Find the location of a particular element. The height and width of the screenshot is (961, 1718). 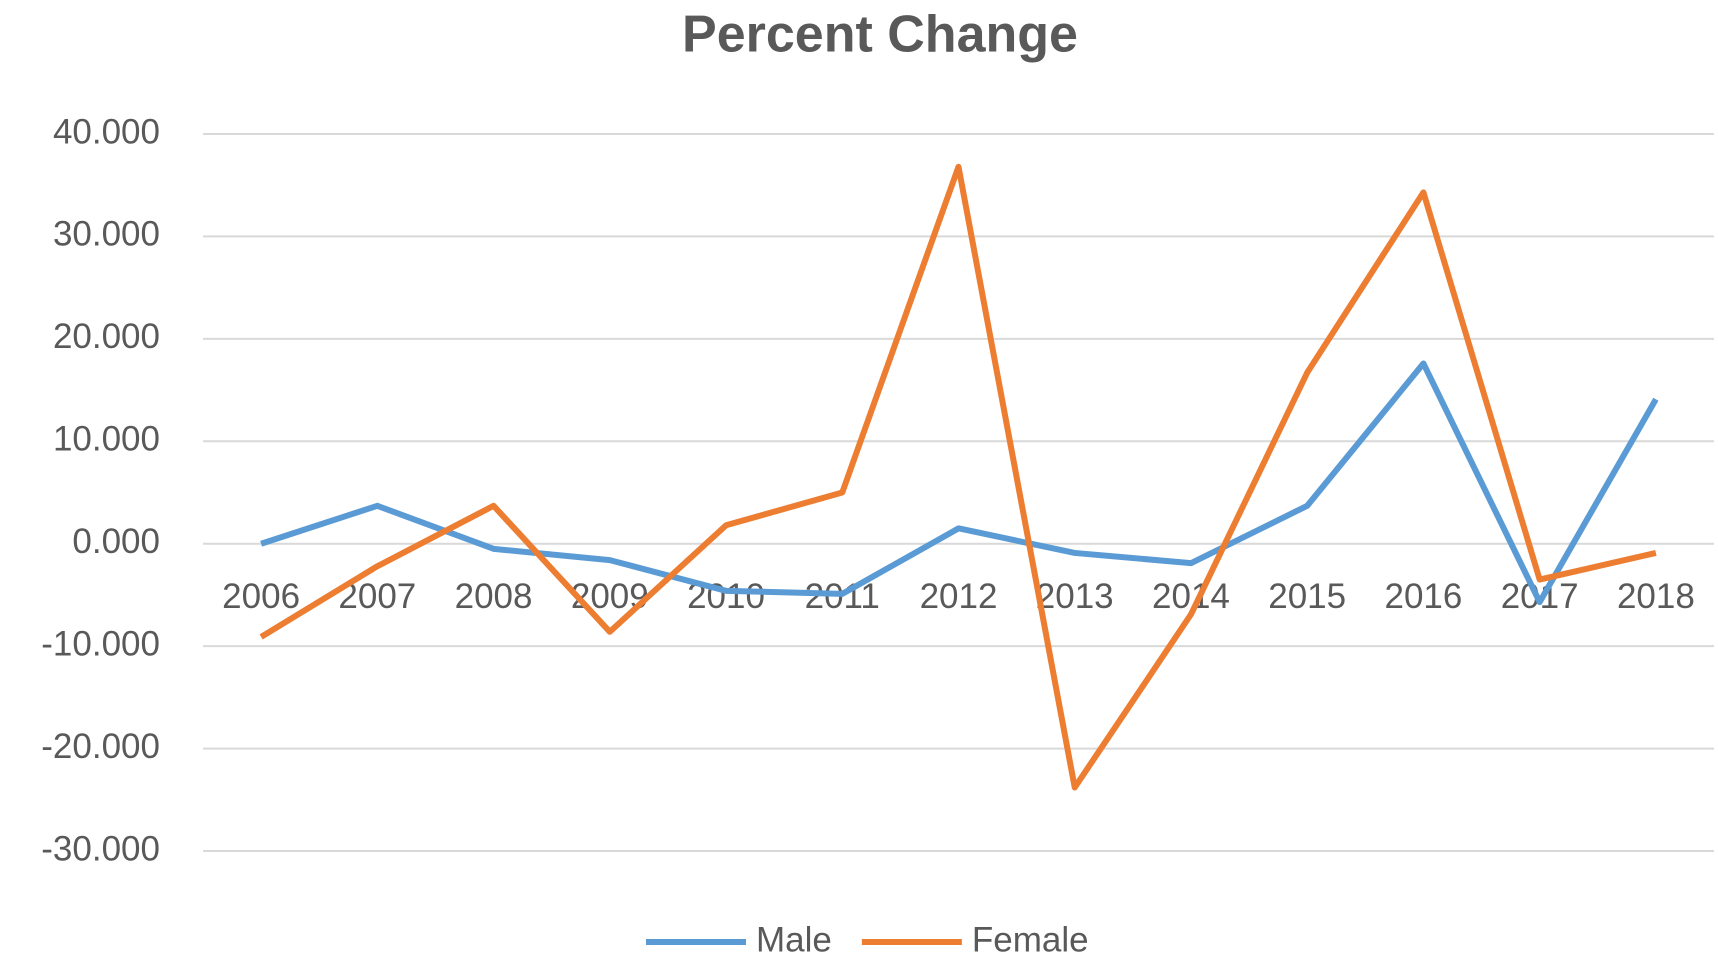

x-tick-label: 2018 is located at coordinates (1656, 596).